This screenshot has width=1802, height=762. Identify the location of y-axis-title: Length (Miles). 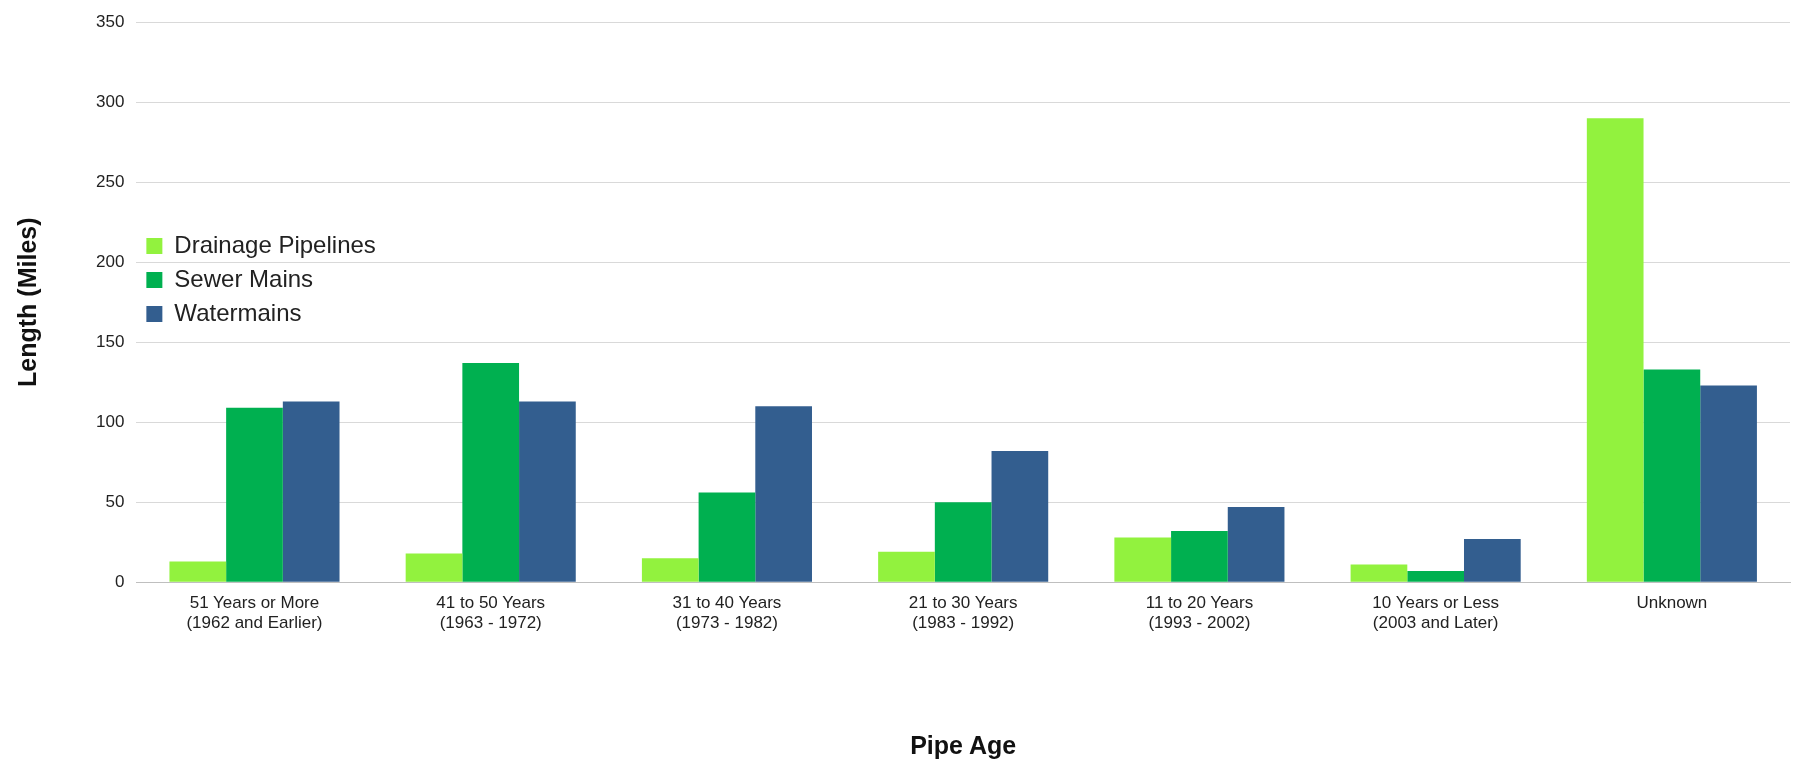
(26, 302).